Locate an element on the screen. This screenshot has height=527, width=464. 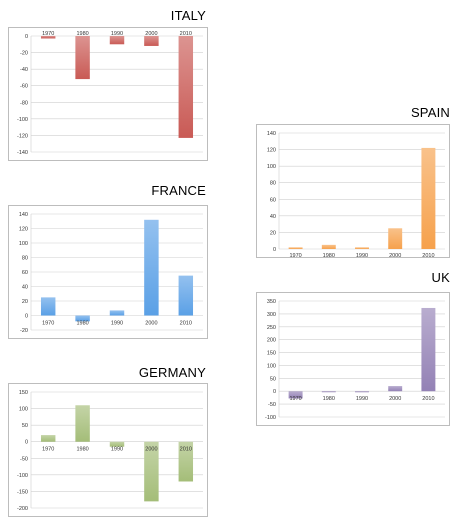
y-tick-label: -80 is located at coordinates (24, 103).